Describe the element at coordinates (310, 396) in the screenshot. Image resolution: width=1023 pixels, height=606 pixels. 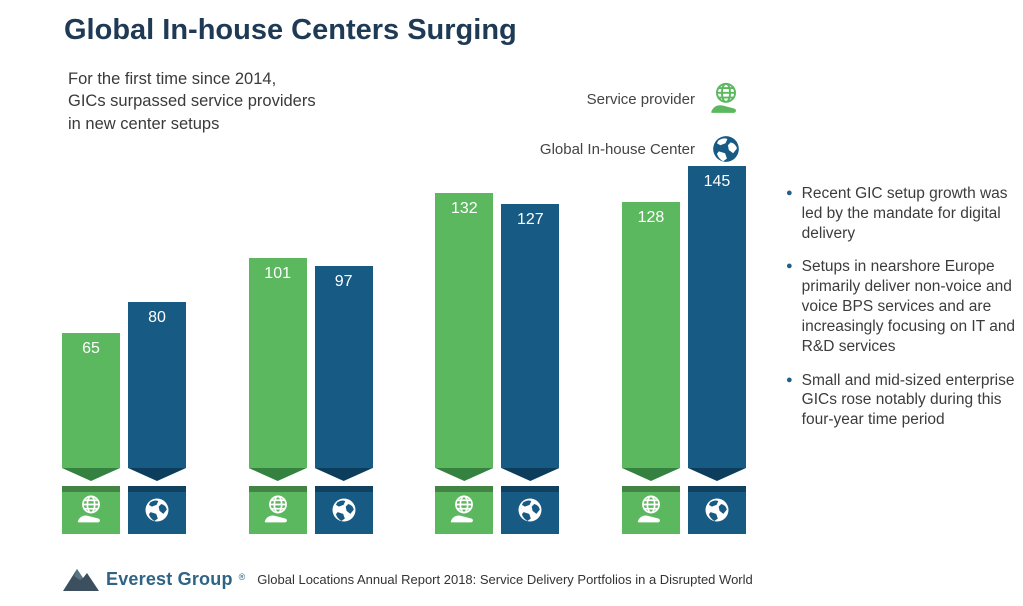
I see `bar-group: 101 97` at that location.